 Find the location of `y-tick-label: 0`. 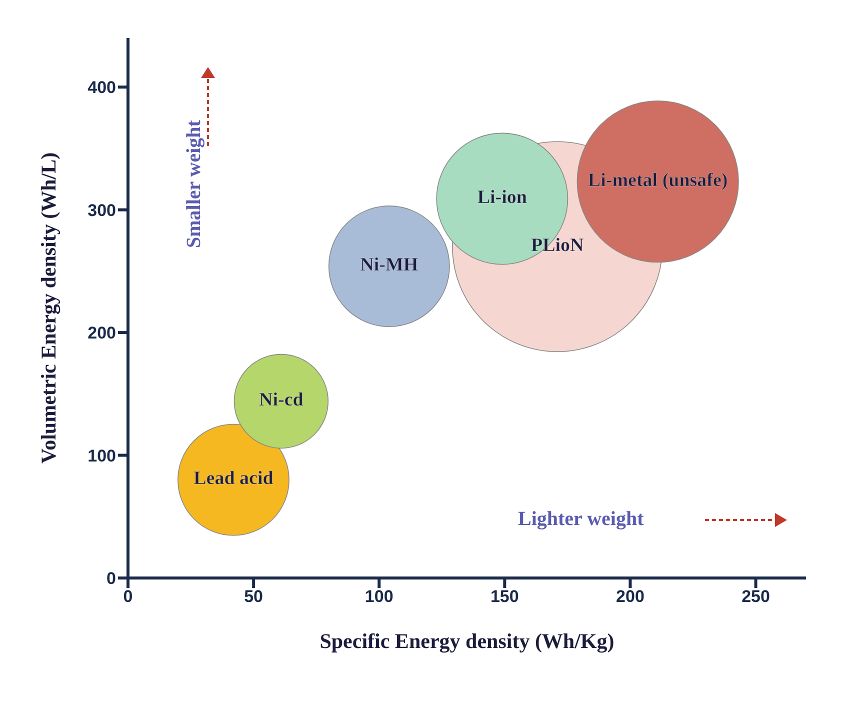

y-tick-label: 0 is located at coordinates (111, 578).